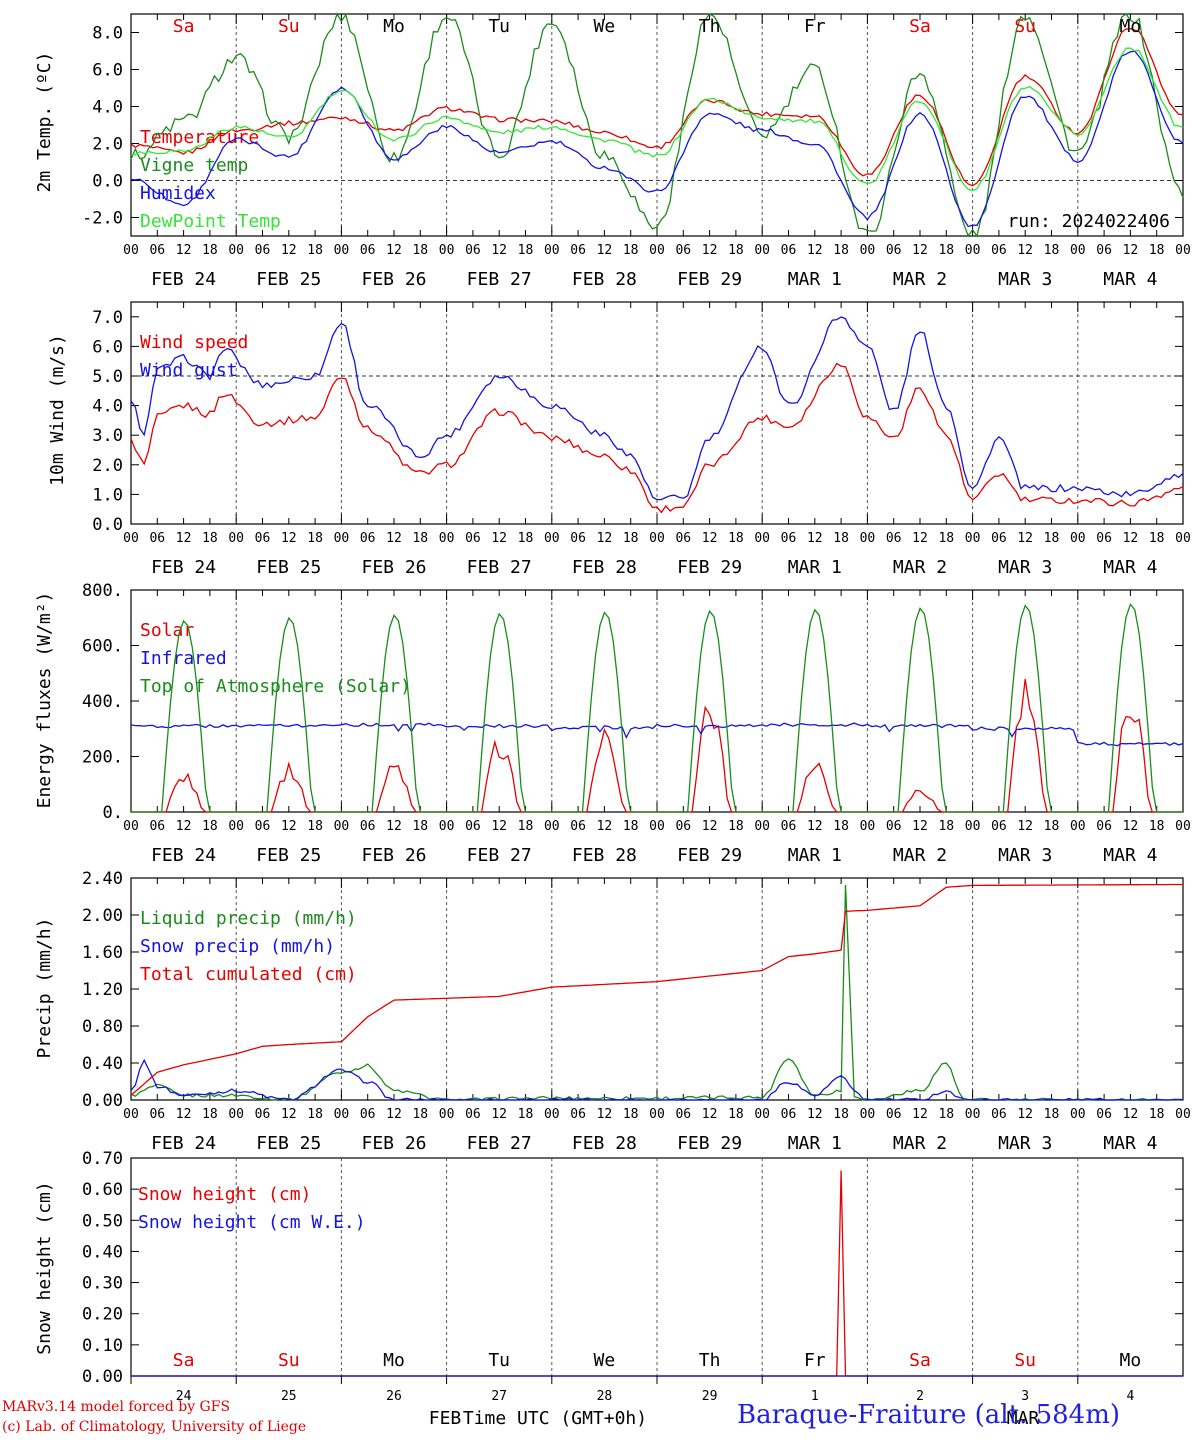  I want to click on y-tick-label: 0.20, so click(102, 1315).